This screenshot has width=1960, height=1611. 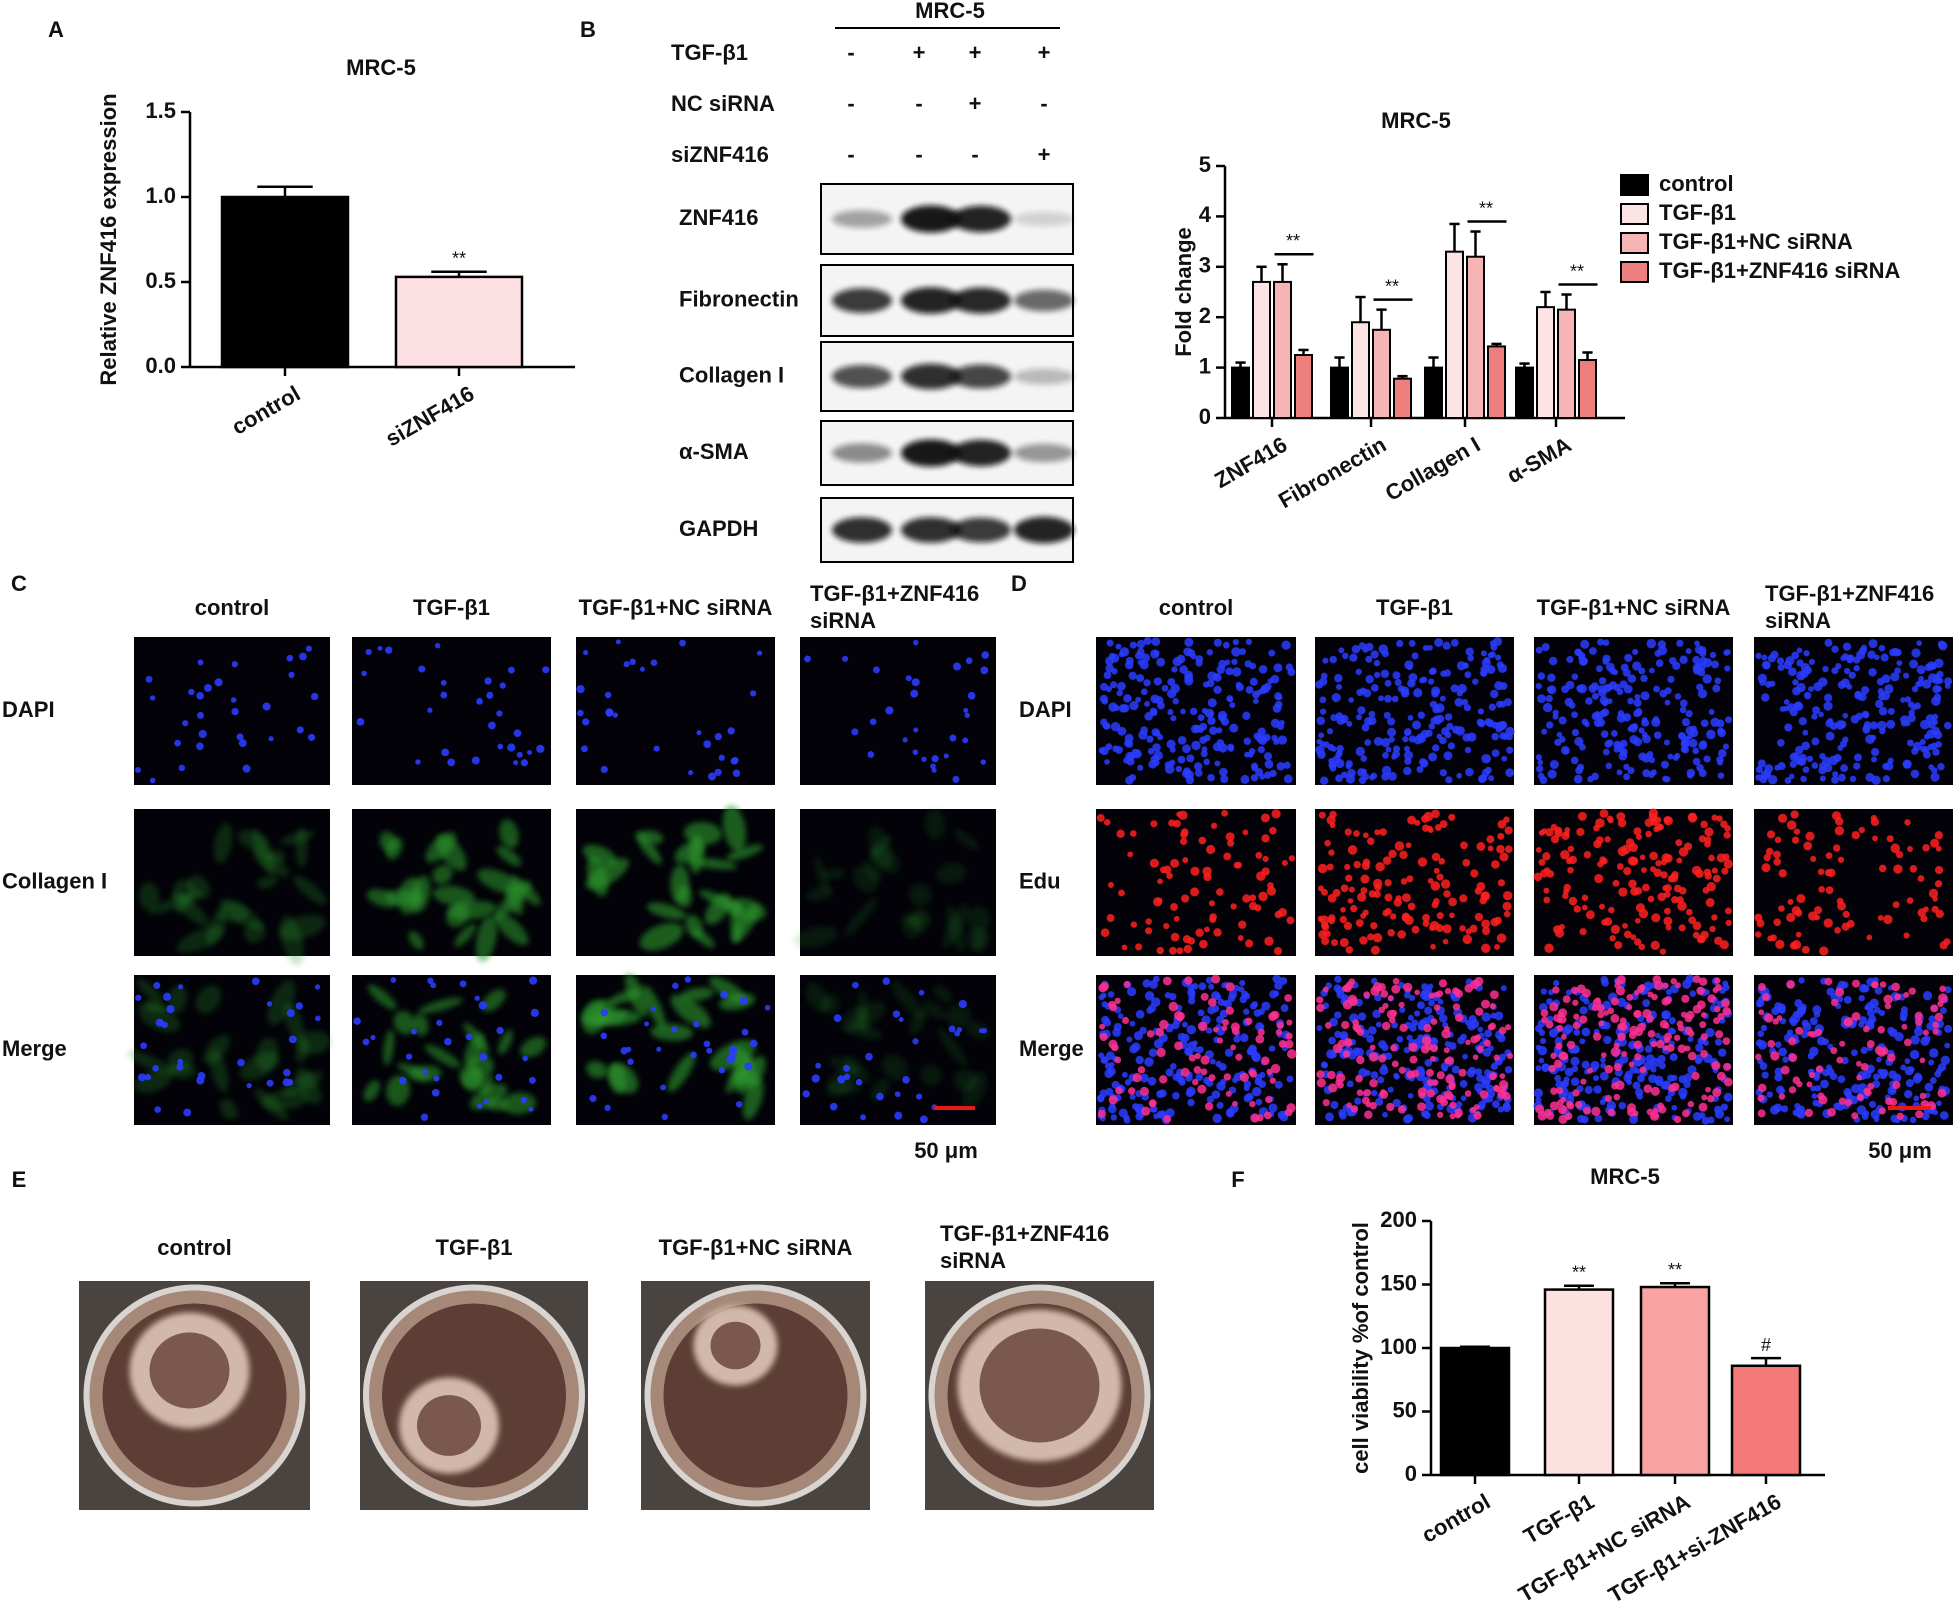 What do you see at coordinates (718, 528) in the screenshot?
I see `protein-label: GAPDH` at bounding box center [718, 528].